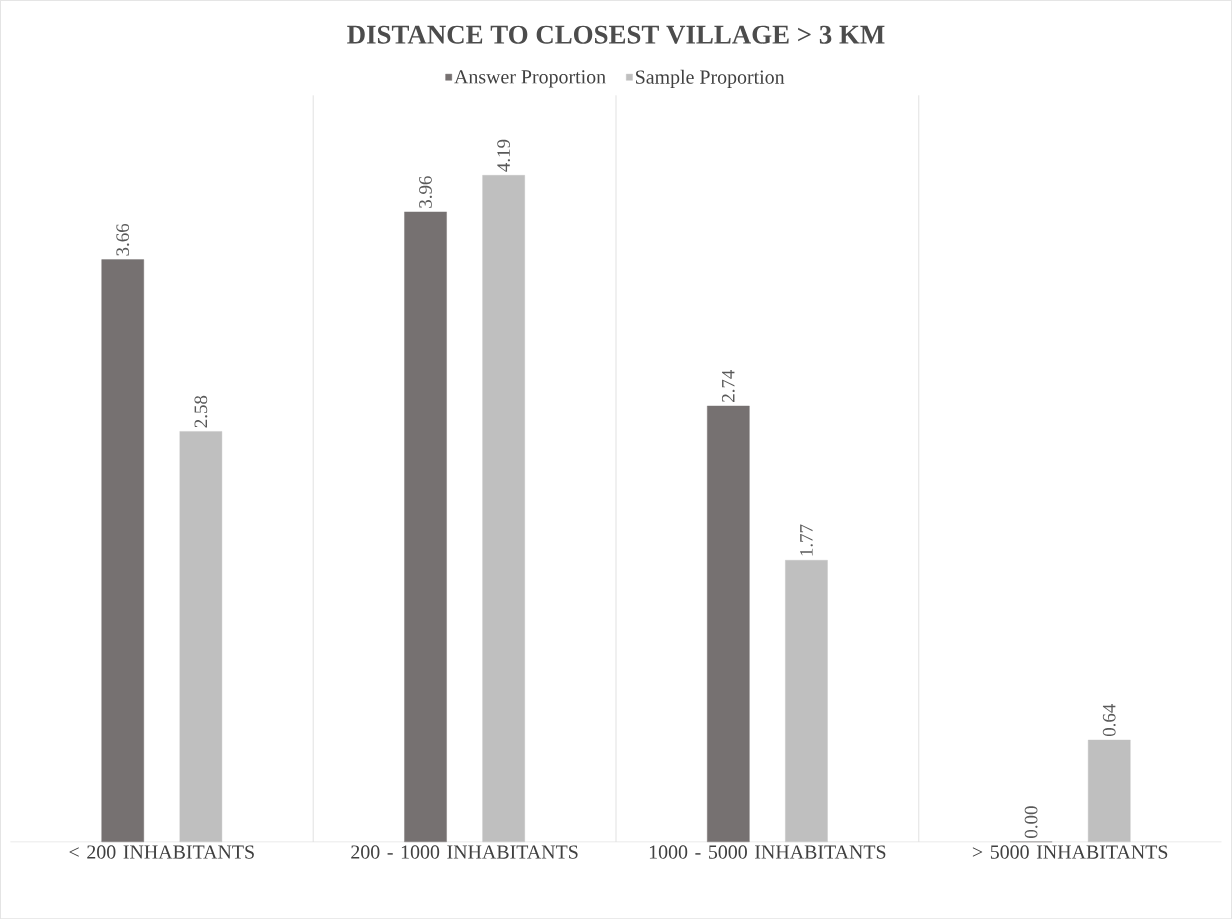 This screenshot has height=919, width=1232. What do you see at coordinates (123, 239) in the screenshot?
I see `data-label: 3.66` at bounding box center [123, 239].